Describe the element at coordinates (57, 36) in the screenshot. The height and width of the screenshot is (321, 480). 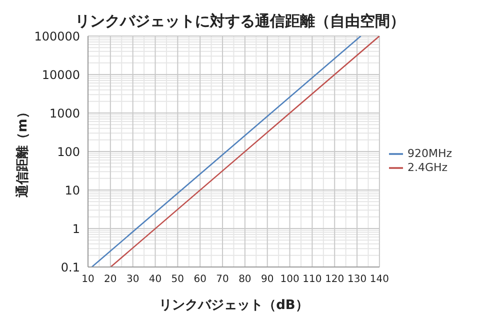
I see `y-tick-label: 100000` at that location.